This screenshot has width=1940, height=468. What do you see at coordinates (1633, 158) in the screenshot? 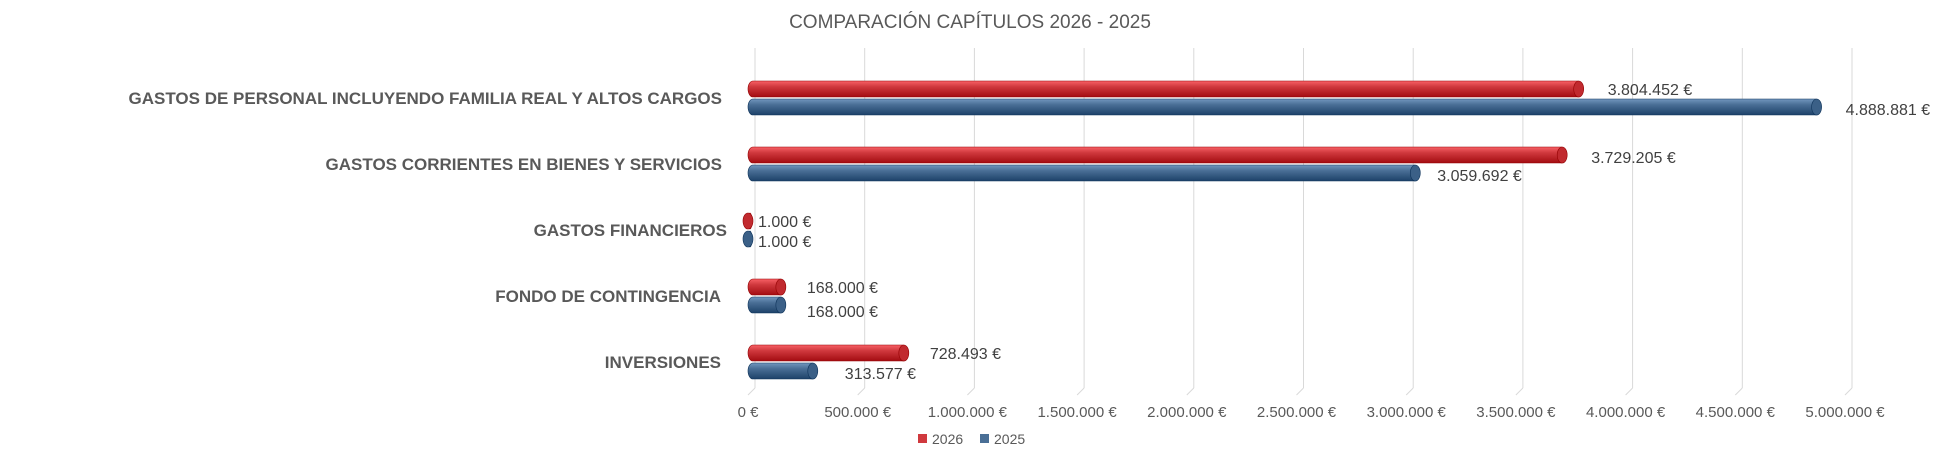
I see `data-label: 3.729.205 €` at bounding box center [1633, 158].